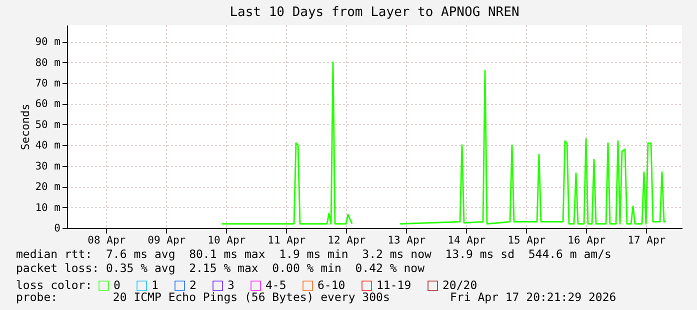 This screenshot has width=697, height=310. I want to click on legend-label: 20/20, so click(460, 285).